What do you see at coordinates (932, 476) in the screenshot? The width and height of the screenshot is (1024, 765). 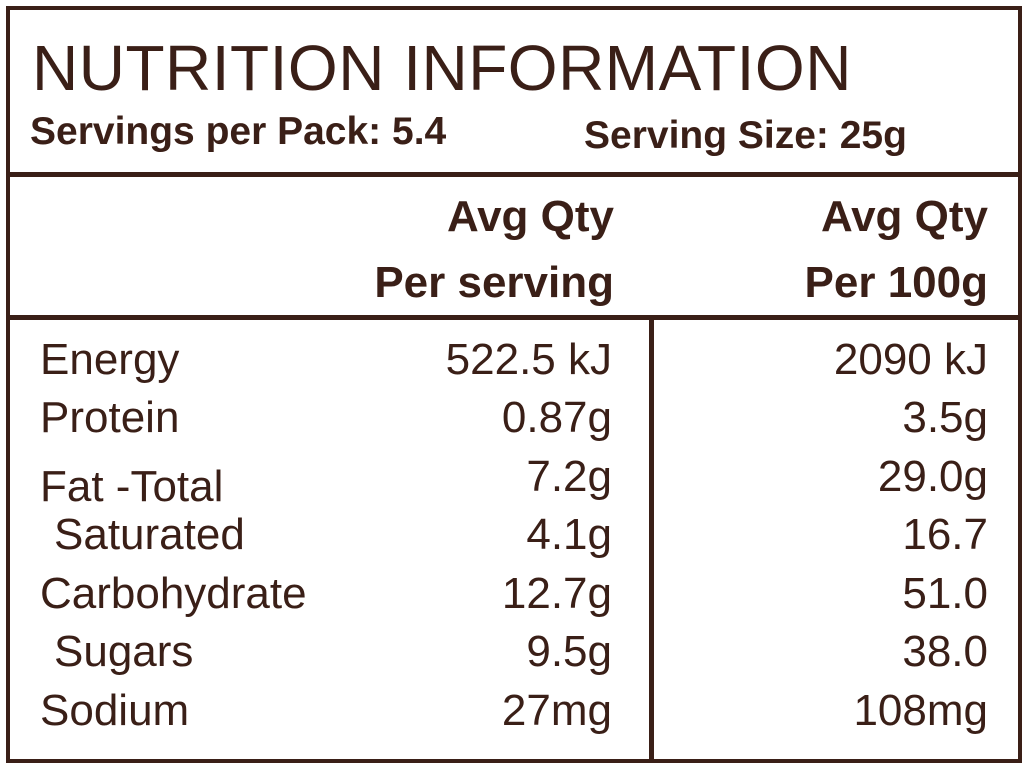 I see `value-fat-total-per-100g: 29.0g` at bounding box center [932, 476].